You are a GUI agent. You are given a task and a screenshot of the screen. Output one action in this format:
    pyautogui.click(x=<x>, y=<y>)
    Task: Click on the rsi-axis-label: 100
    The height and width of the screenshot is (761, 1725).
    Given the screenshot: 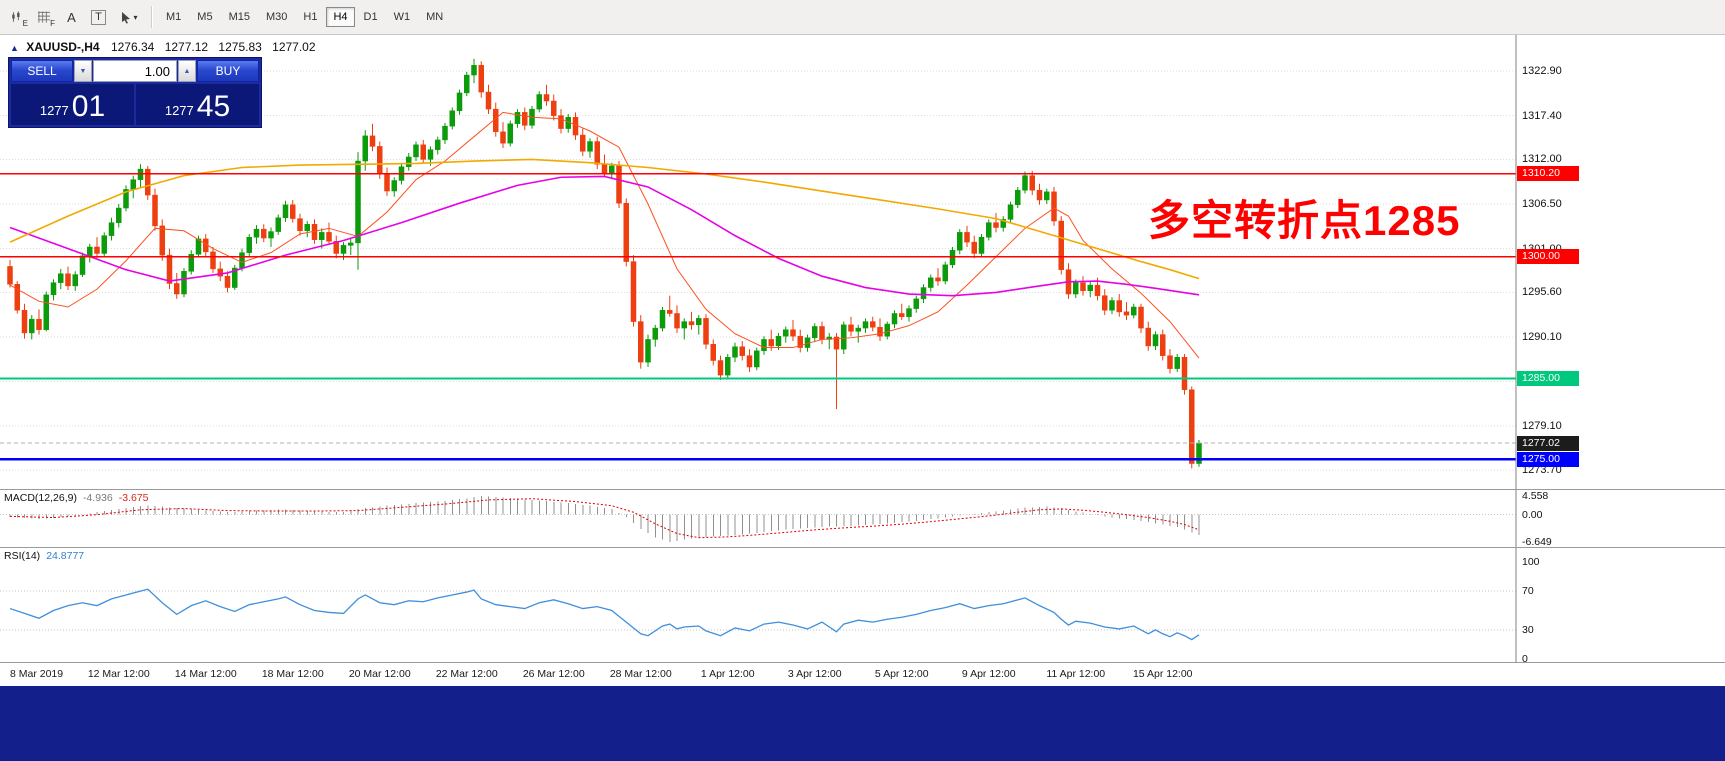 What is the action you would take?
    pyautogui.click(x=1531, y=562)
    